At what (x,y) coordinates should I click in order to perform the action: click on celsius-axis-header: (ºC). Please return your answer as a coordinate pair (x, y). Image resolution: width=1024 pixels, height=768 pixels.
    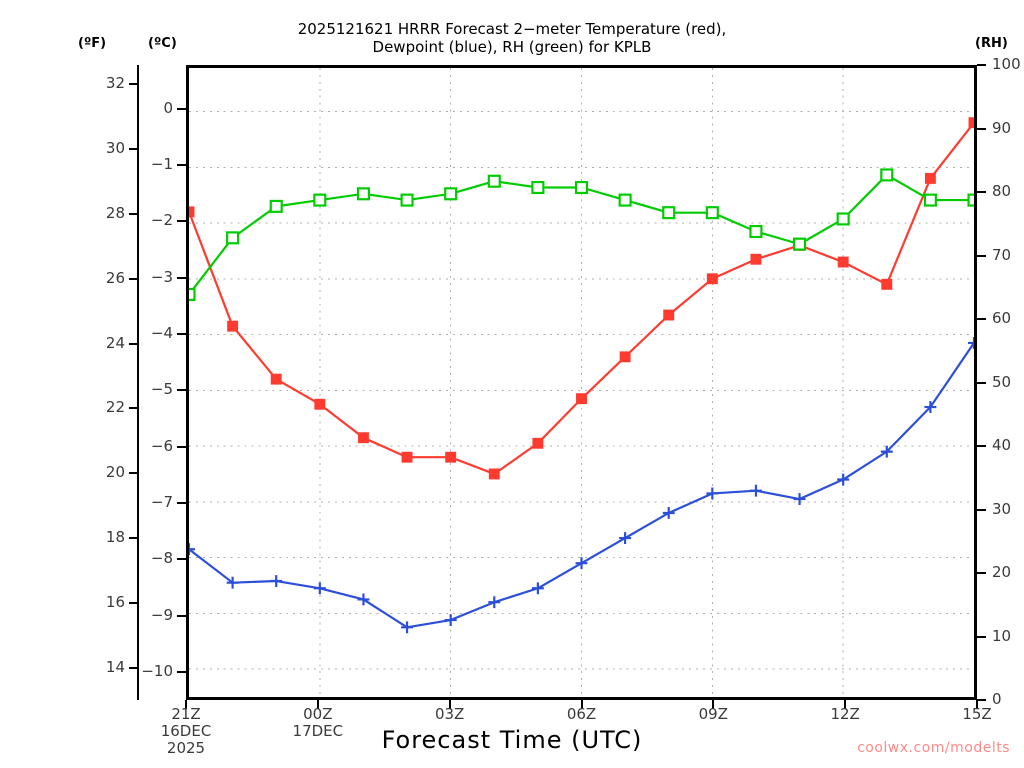
    Looking at the image, I should click on (162, 43).